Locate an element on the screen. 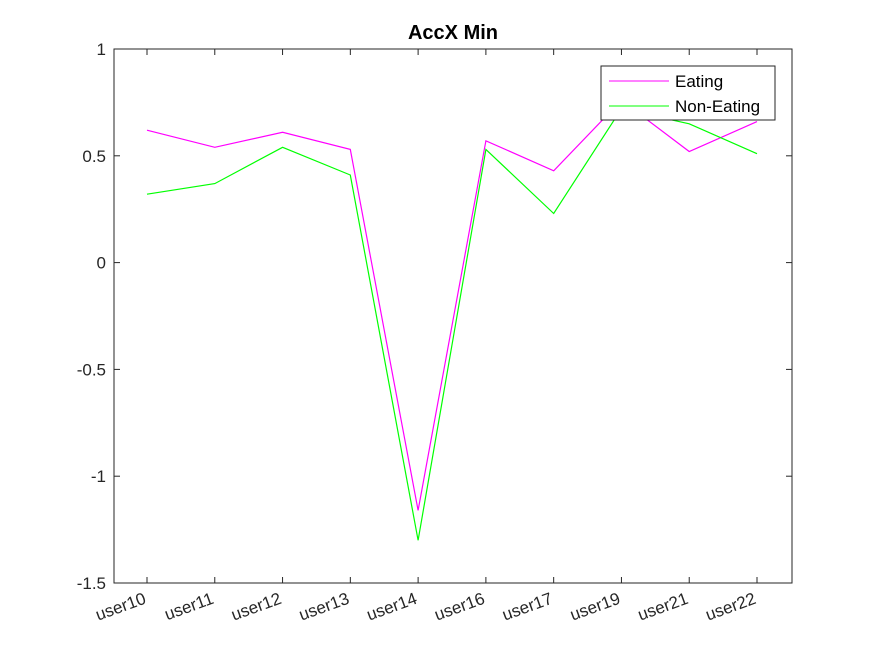 The image size is (875, 656). legend-box is located at coordinates (688, 93).